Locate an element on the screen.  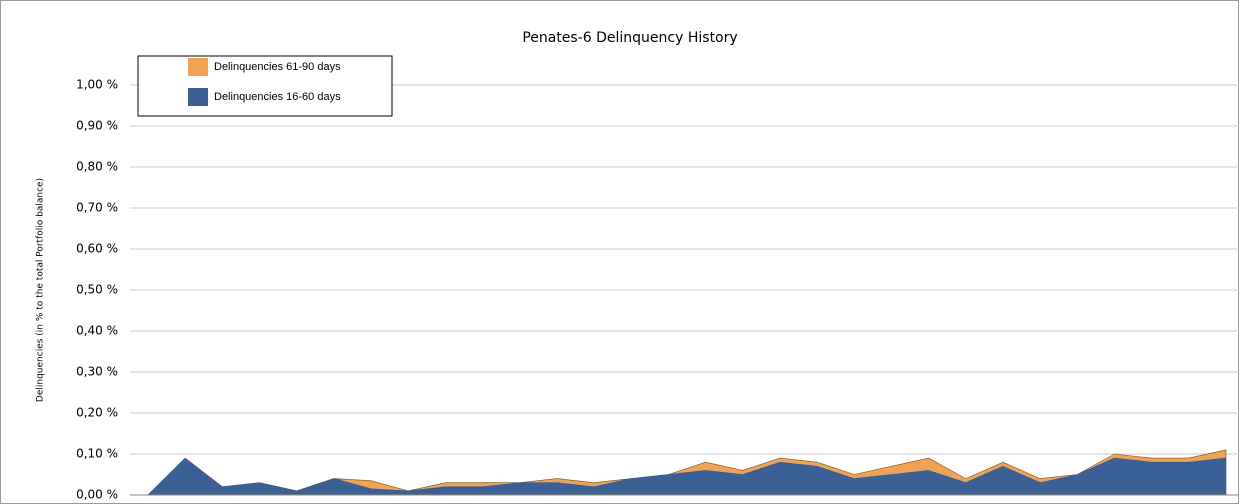
area is located at coordinates (687, 472).